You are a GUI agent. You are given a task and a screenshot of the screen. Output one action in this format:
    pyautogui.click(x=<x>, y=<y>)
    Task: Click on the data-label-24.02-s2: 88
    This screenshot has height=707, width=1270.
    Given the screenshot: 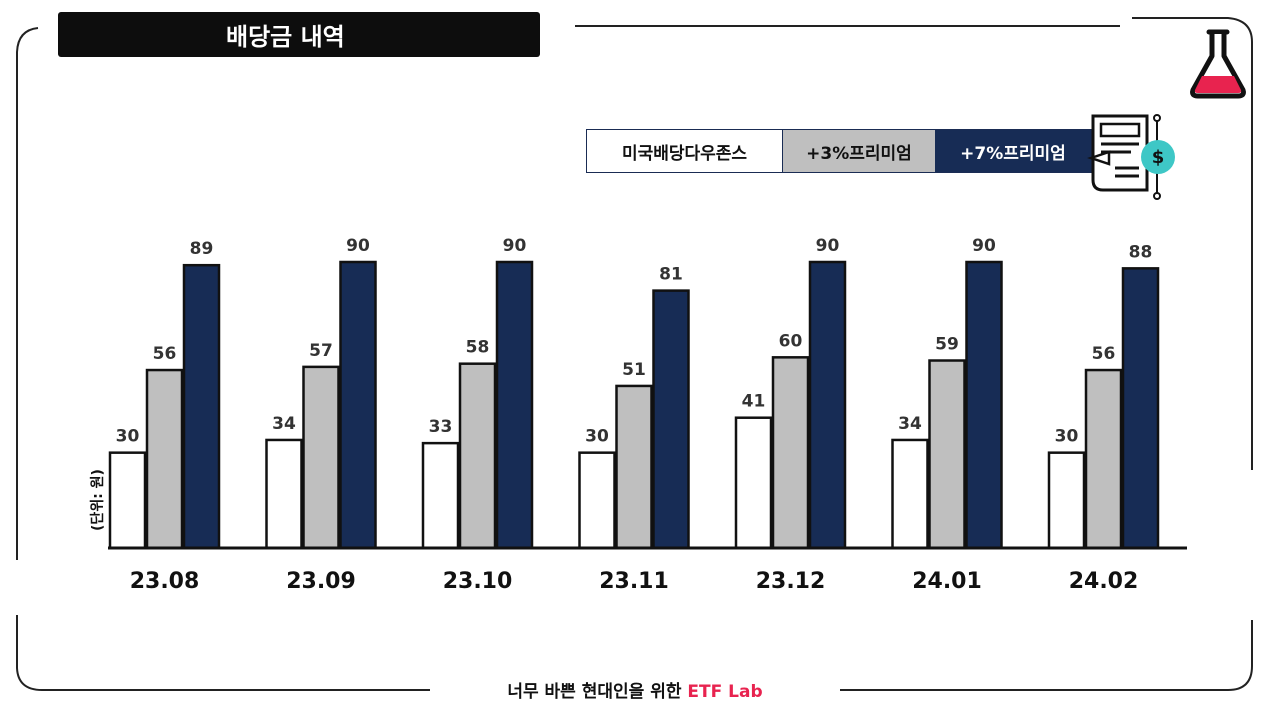 What is the action you would take?
    pyautogui.click(x=1141, y=252)
    